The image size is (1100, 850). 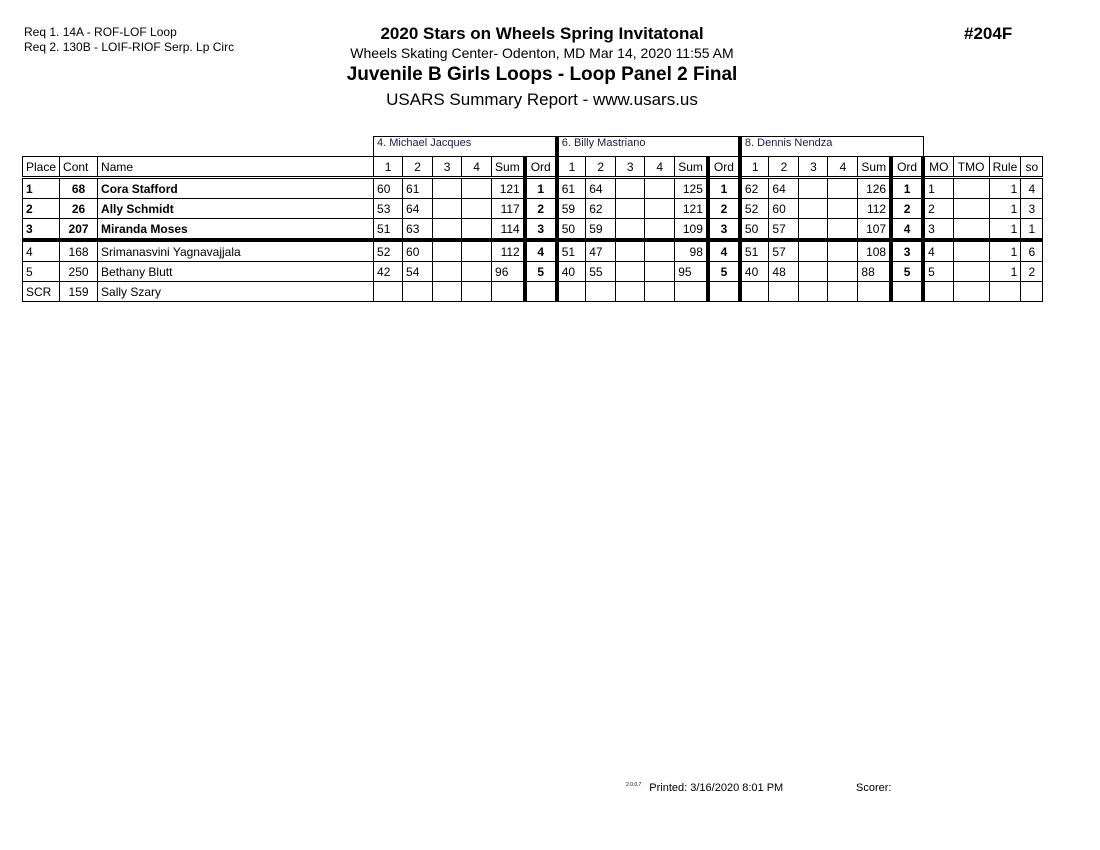 What do you see at coordinates (753, 271) in the screenshot?
I see `score: 40` at bounding box center [753, 271].